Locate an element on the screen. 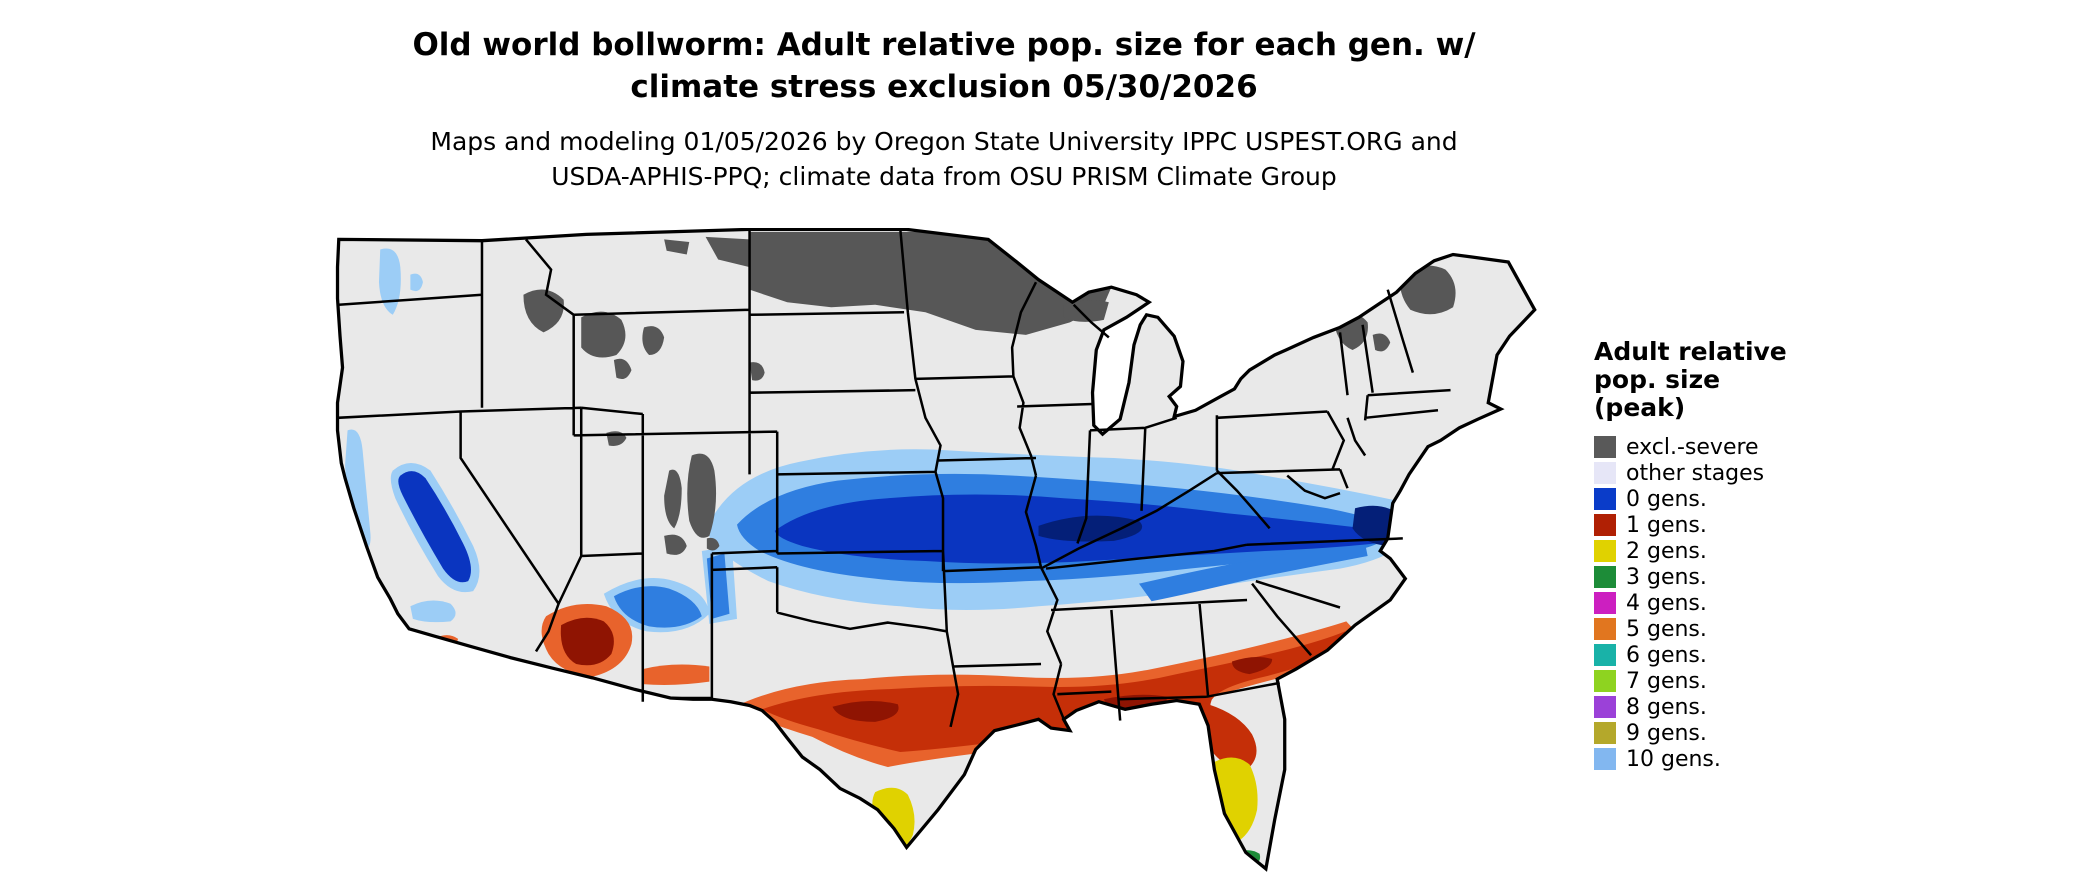  legend-item: 5 gens. is located at coordinates (1724, 629).